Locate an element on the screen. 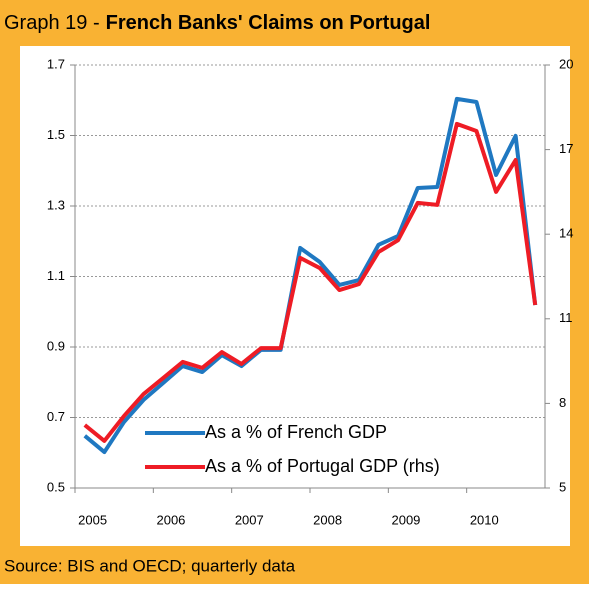  y2-tick-label: 20 is located at coordinates (566, 63).